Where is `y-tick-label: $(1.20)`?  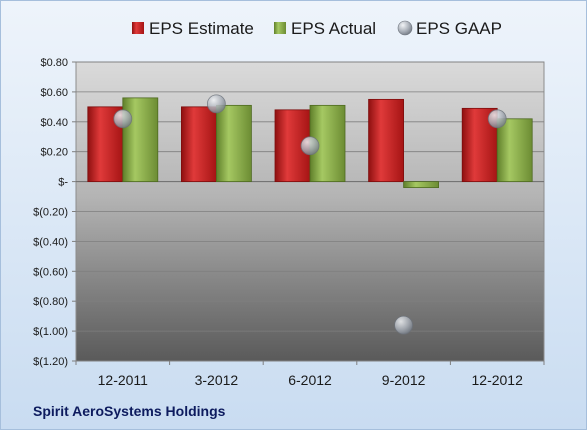 y-tick-label: $(1.20) is located at coordinates (50, 362).